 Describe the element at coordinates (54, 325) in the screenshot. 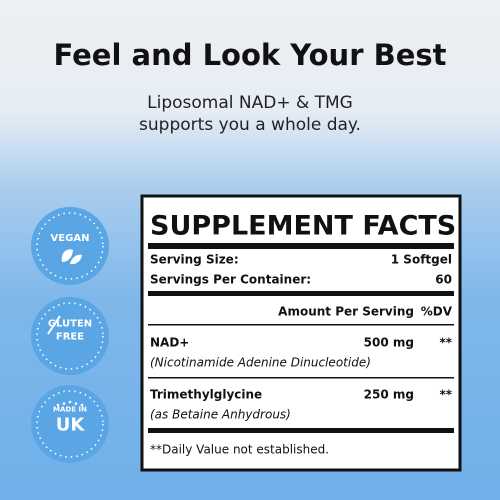

I see `wheat-icon` at that location.